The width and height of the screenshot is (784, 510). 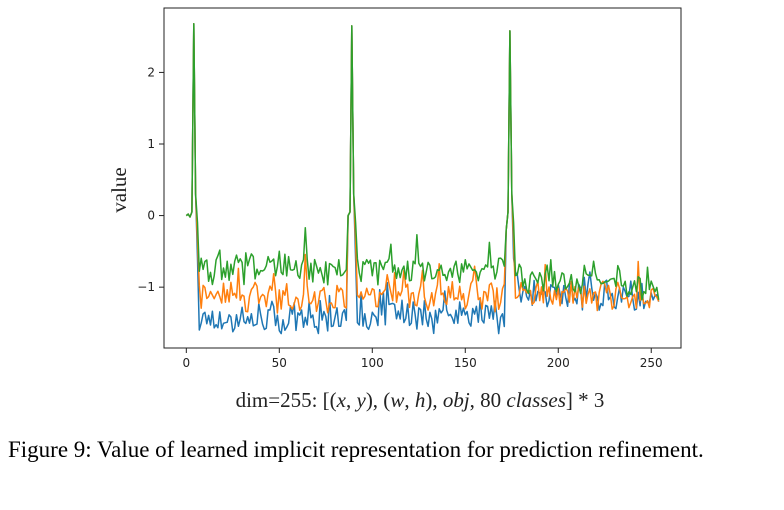 I want to click on y-axis-label: value, so click(x=119, y=189).